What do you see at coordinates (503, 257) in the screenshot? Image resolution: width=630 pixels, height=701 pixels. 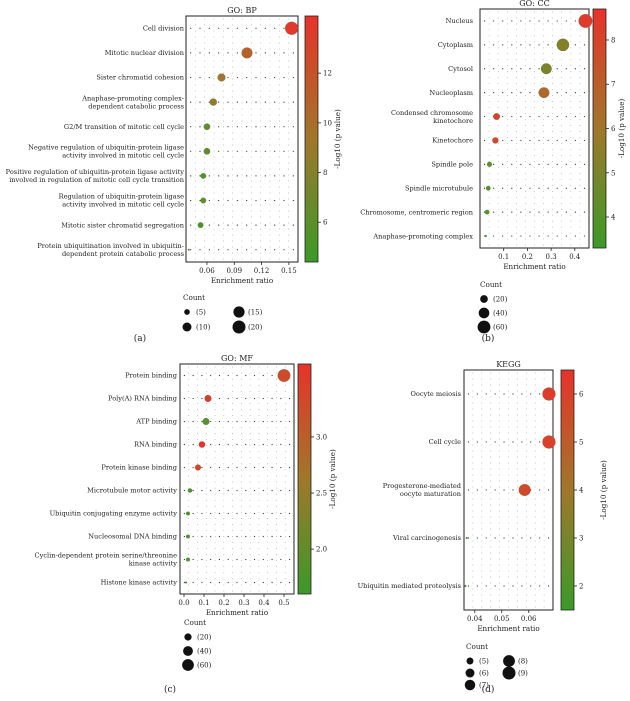 I see `x-tick-label: 0.1` at bounding box center [503, 257].